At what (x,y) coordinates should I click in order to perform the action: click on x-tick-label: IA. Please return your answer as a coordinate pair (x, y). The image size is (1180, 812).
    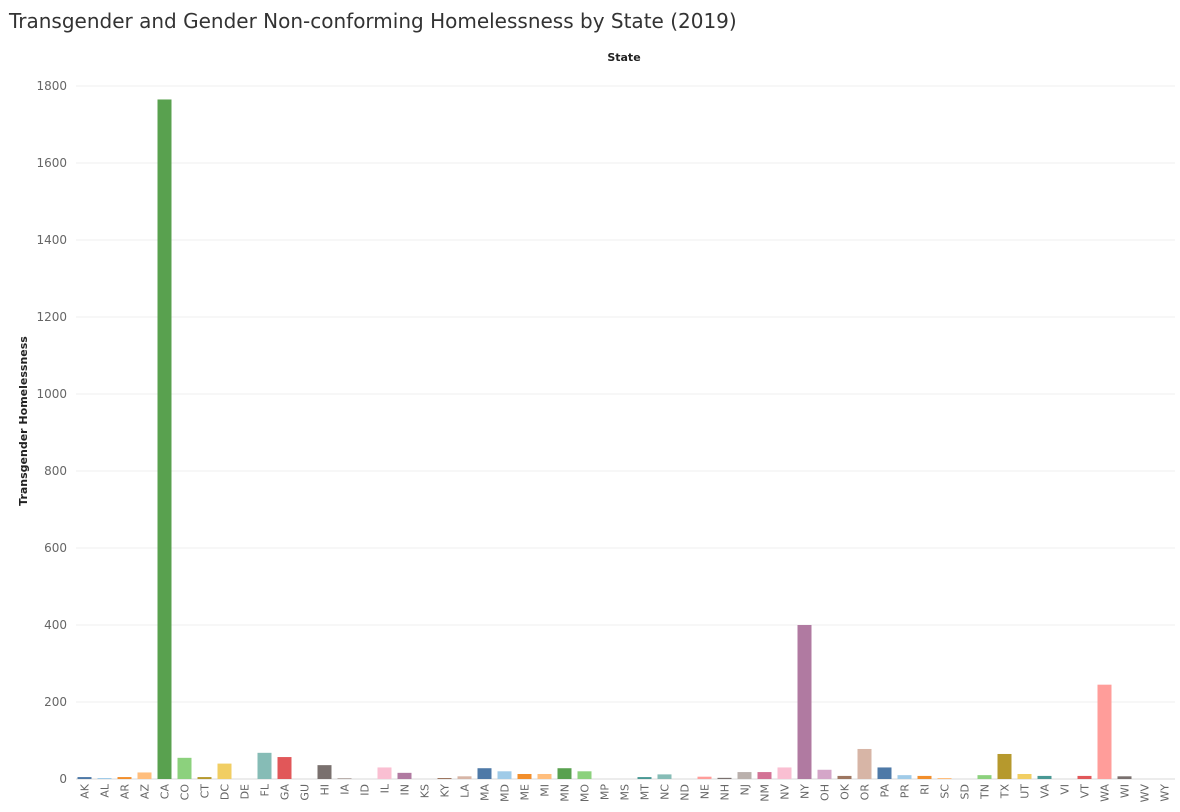
    Looking at the image, I should click on (345, 789).